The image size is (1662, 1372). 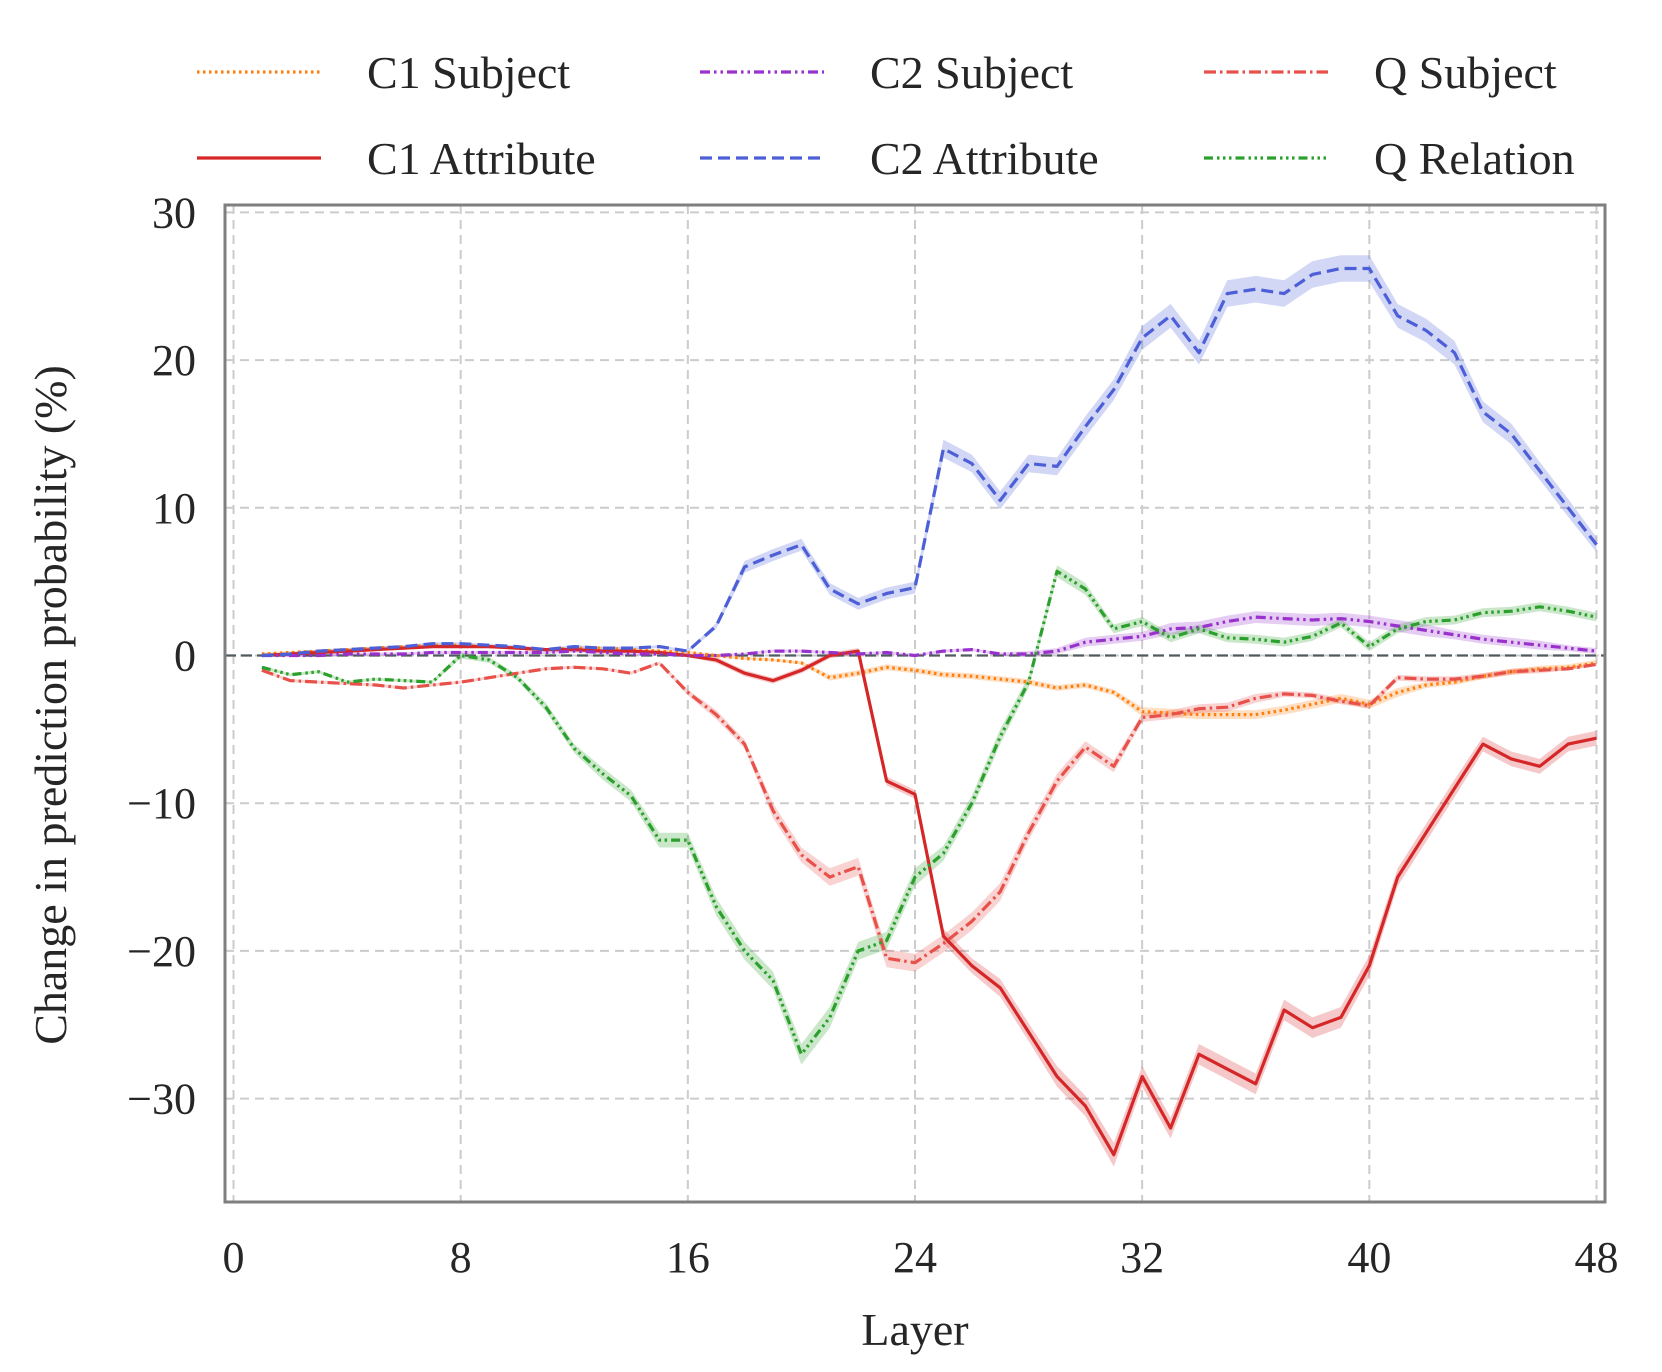 What do you see at coordinates (174, 212) in the screenshot?
I see `y-tick-label: 30` at bounding box center [174, 212].